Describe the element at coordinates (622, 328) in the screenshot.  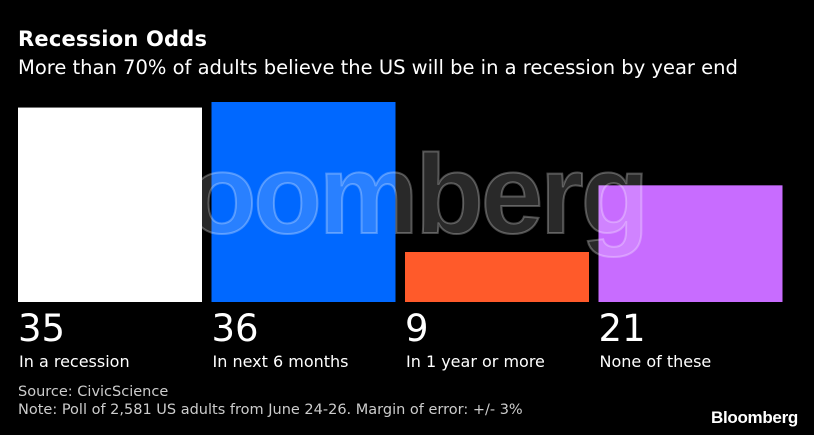
I see `value-label-3: 21` at that location.